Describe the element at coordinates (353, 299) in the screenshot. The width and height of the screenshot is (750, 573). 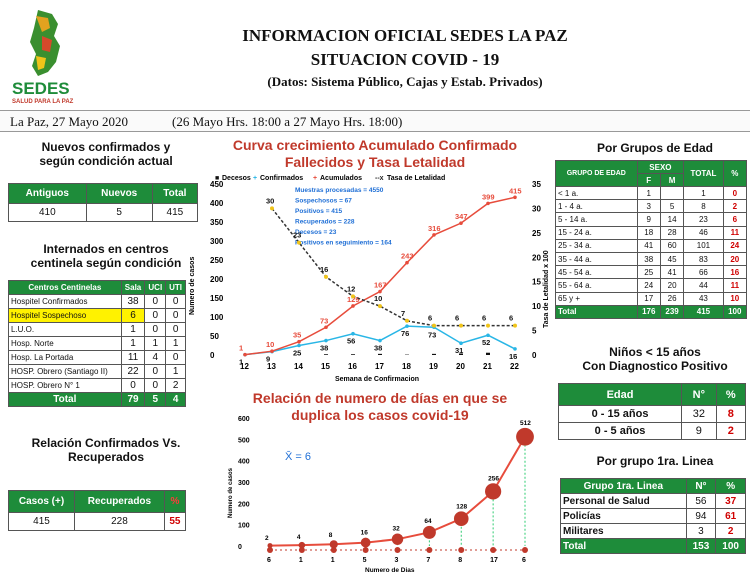
I see `data-label: 129` at that location.